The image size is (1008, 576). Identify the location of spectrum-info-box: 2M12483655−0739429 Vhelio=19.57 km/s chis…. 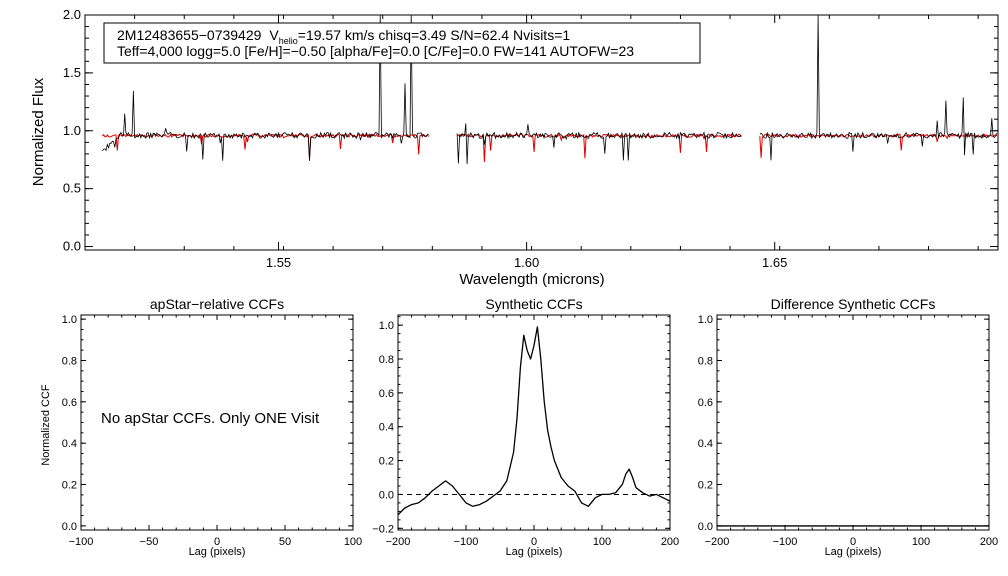
(402, 43).